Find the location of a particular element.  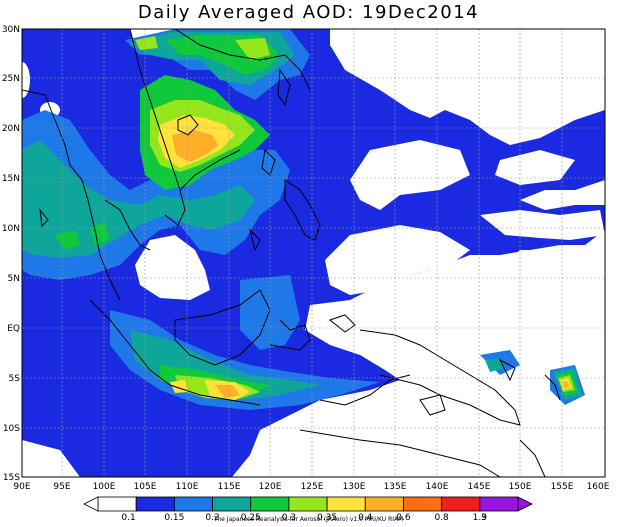

lat-label: 30N is located at coordinates (11, 30).